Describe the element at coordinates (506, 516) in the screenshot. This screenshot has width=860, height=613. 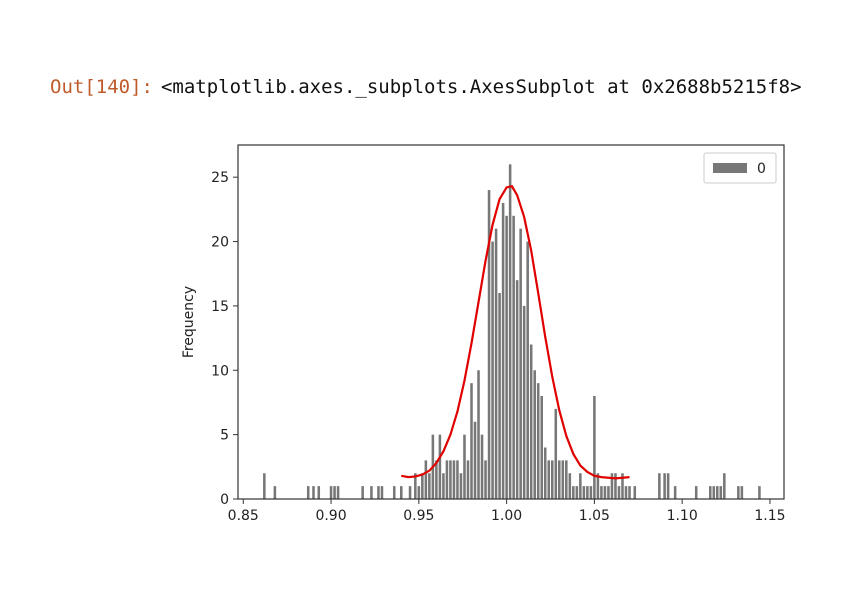
I see `x-tick-label: 1.00` at that location.